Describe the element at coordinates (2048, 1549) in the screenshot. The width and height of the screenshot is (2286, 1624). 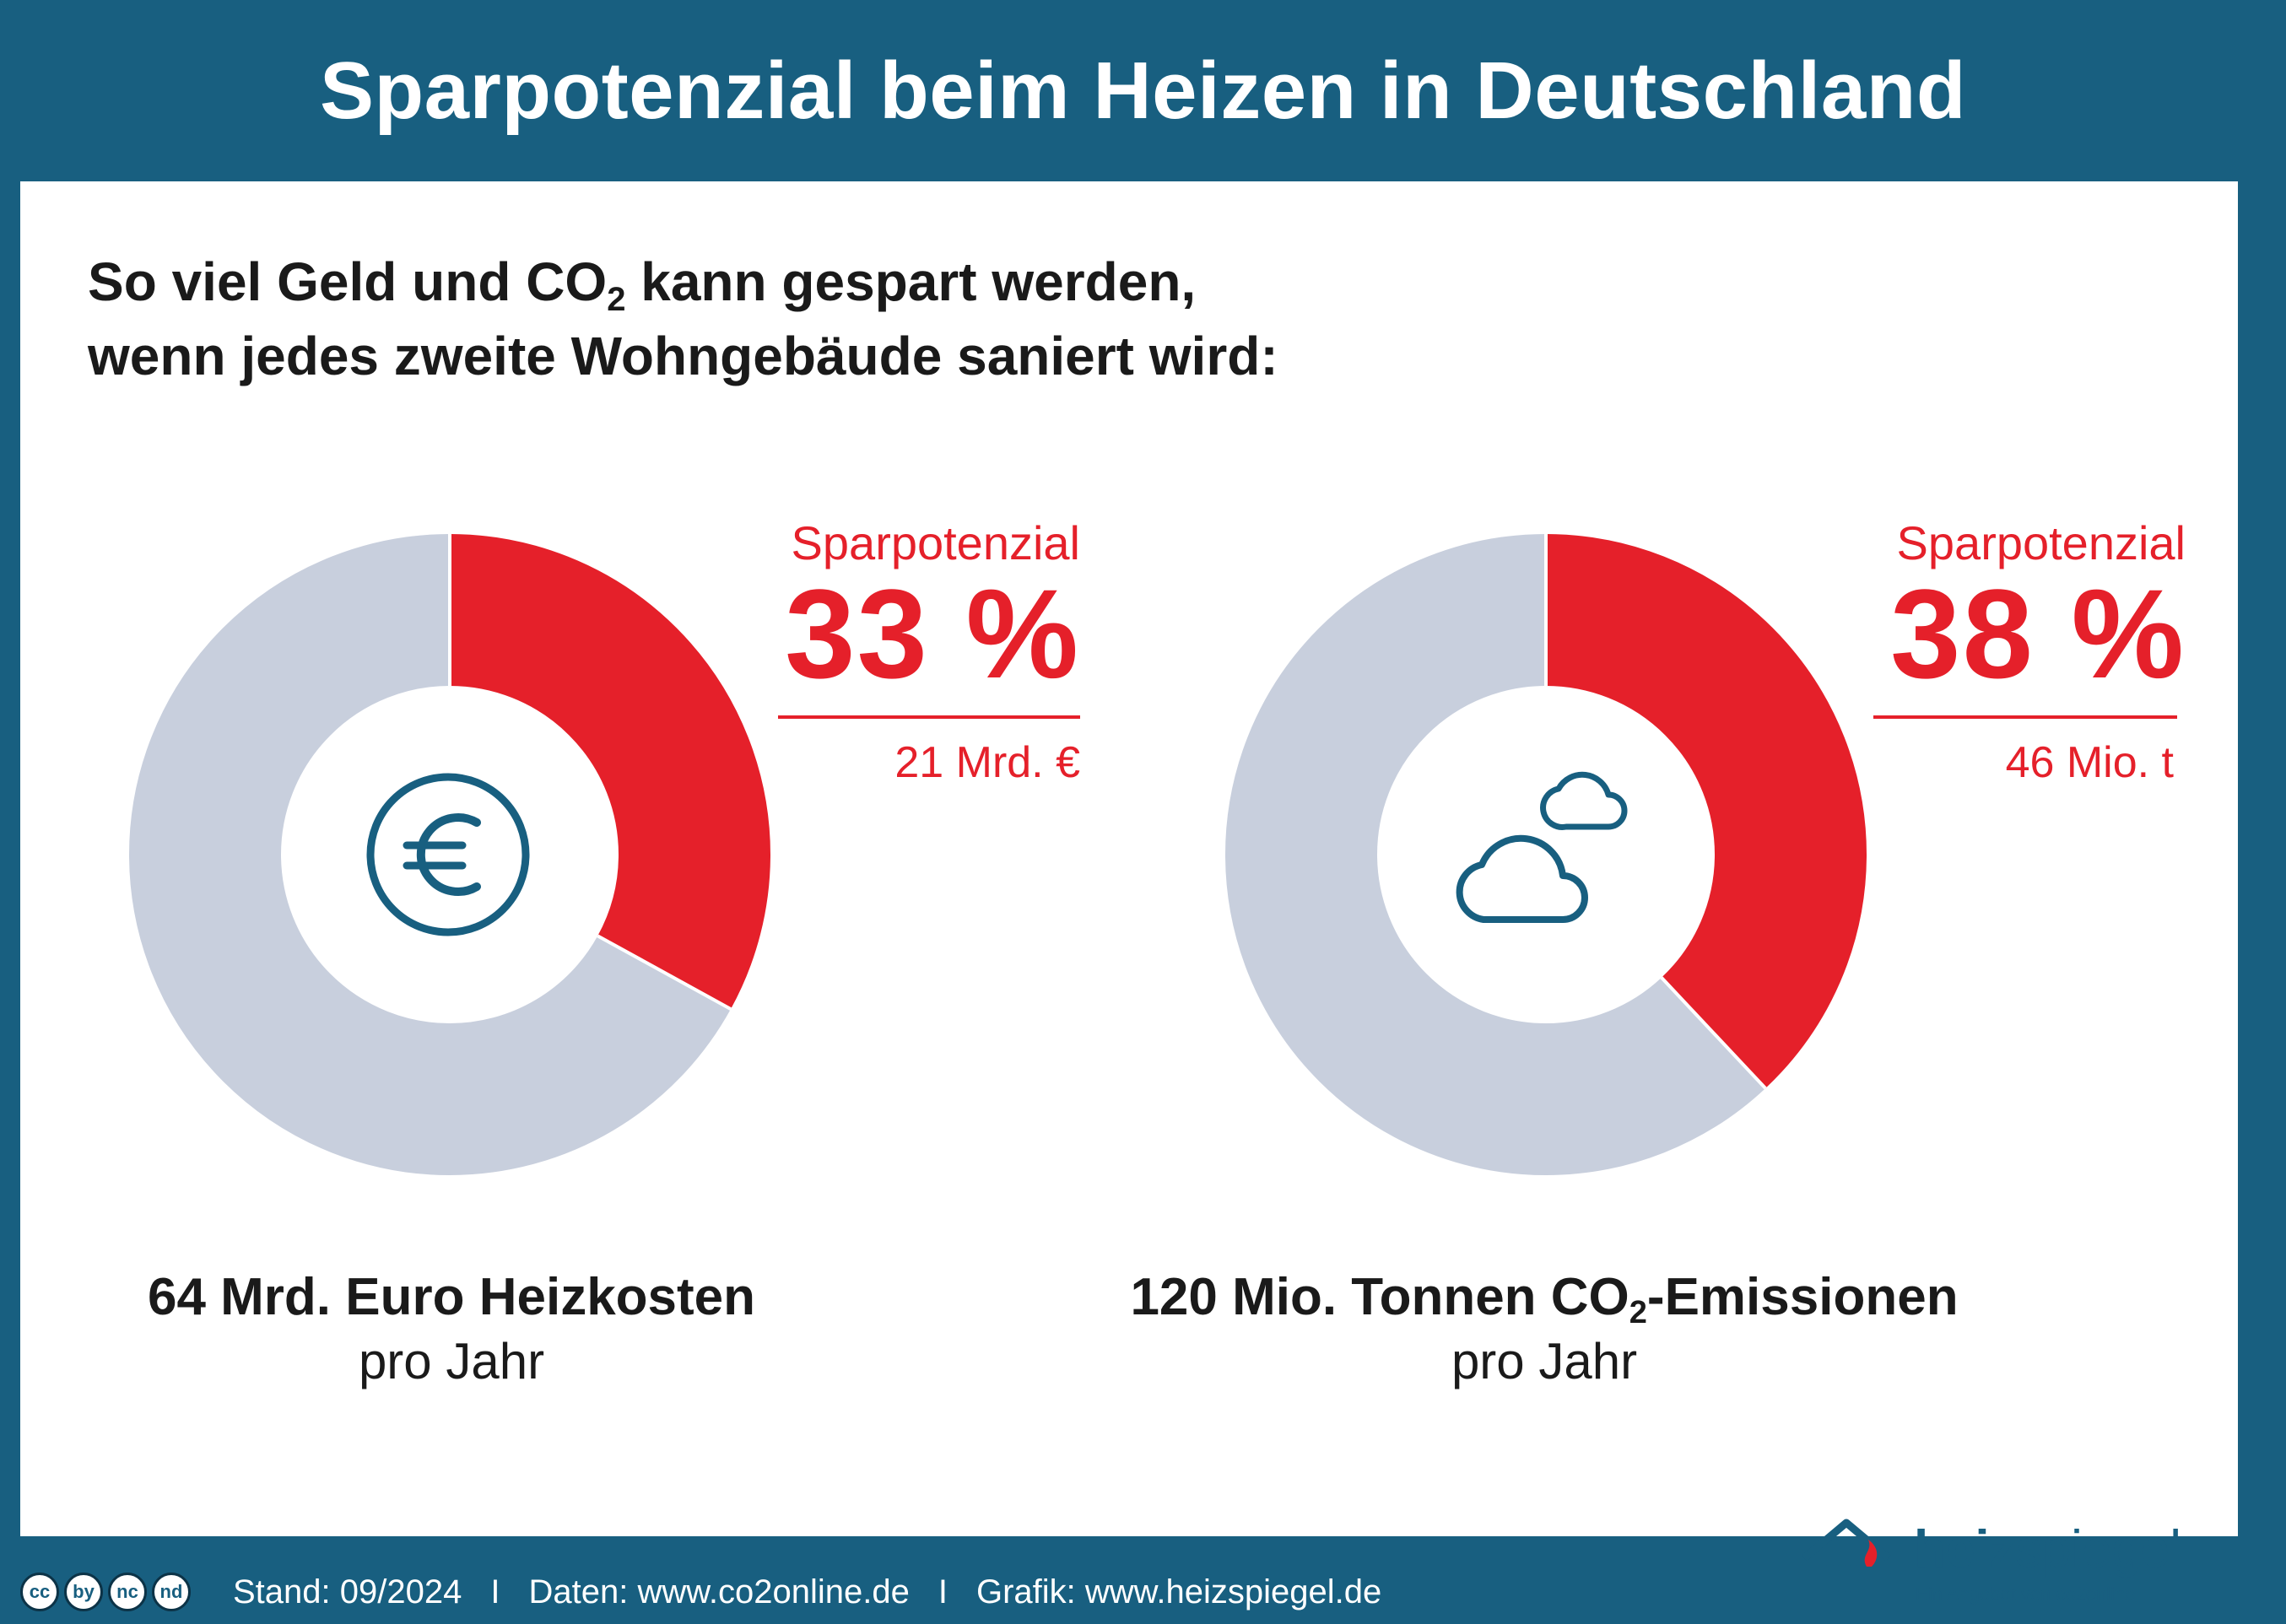
I see `logo-wordmark: heizspiegel` at that location.